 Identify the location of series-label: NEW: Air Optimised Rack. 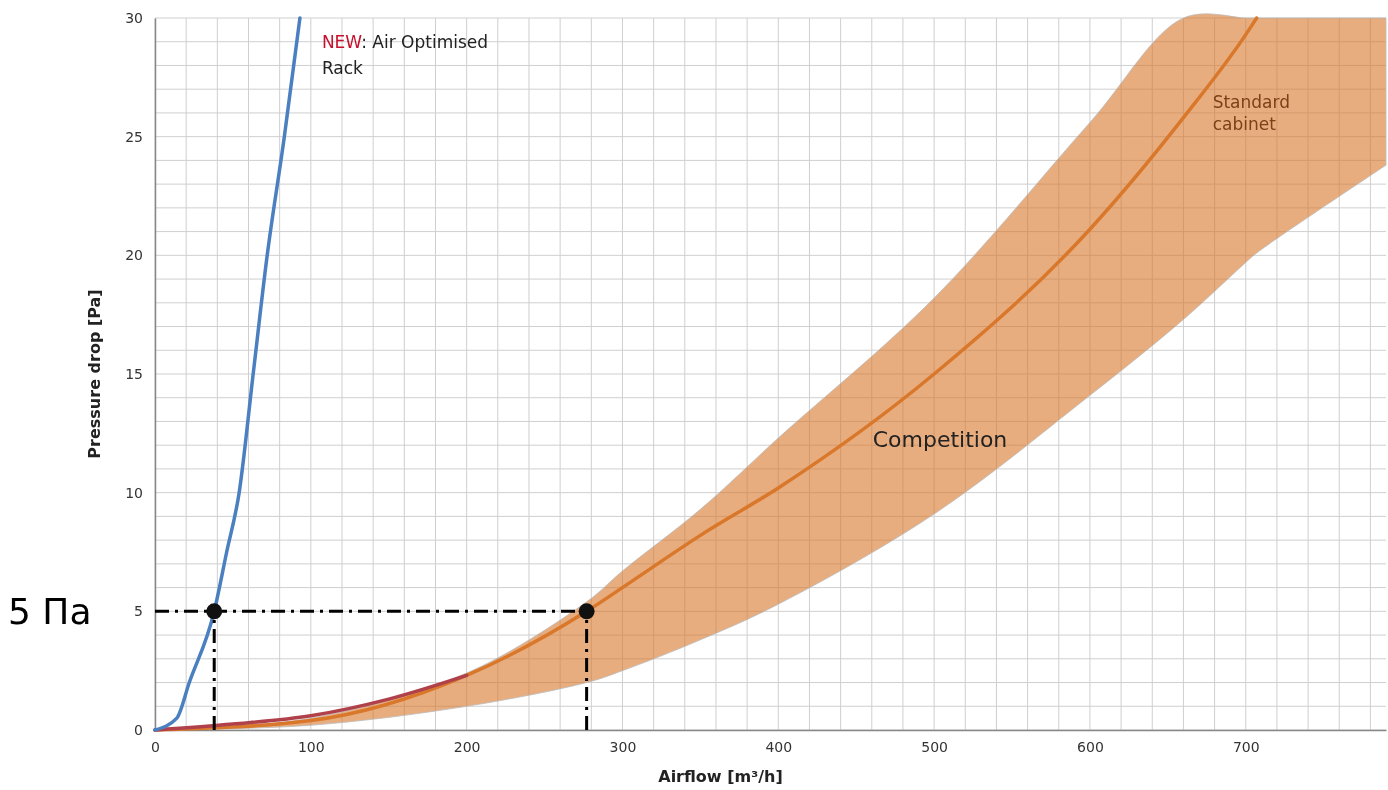
(405, 55).